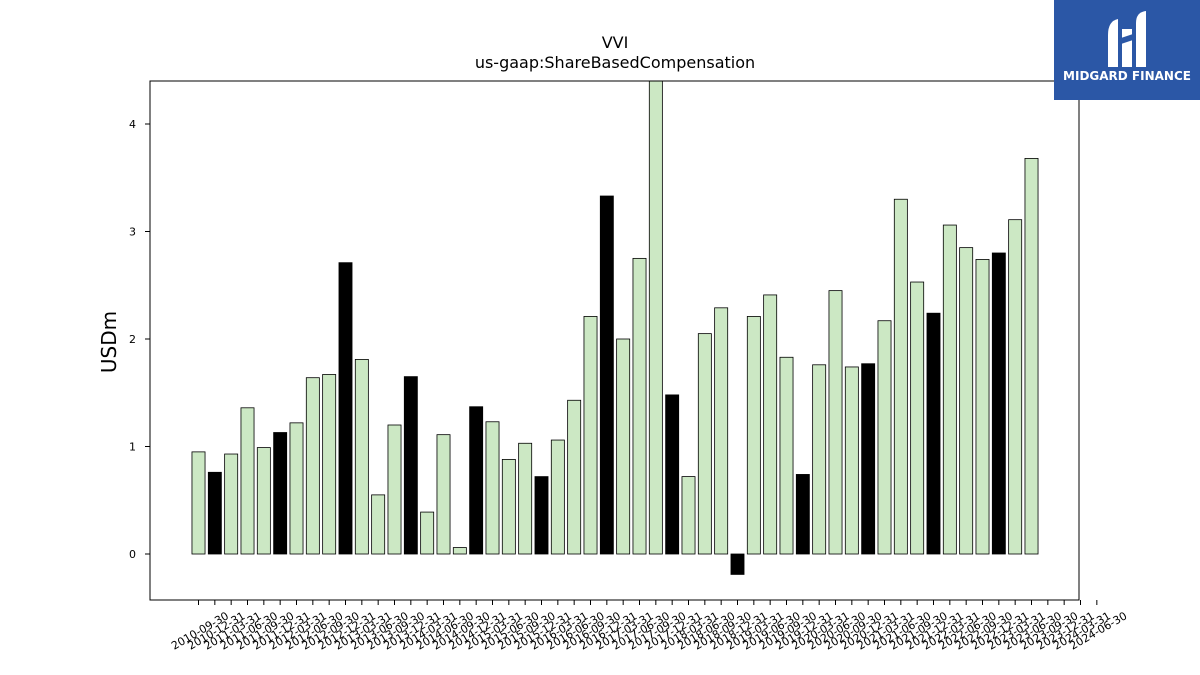 This screenshot has height=675, width=1200. What do you see at coordinates (615, 62) in the screenshot?
I see `chart-subtitle: us-gaap:ShareBasedCompensation` at bounding box center [615, 62].